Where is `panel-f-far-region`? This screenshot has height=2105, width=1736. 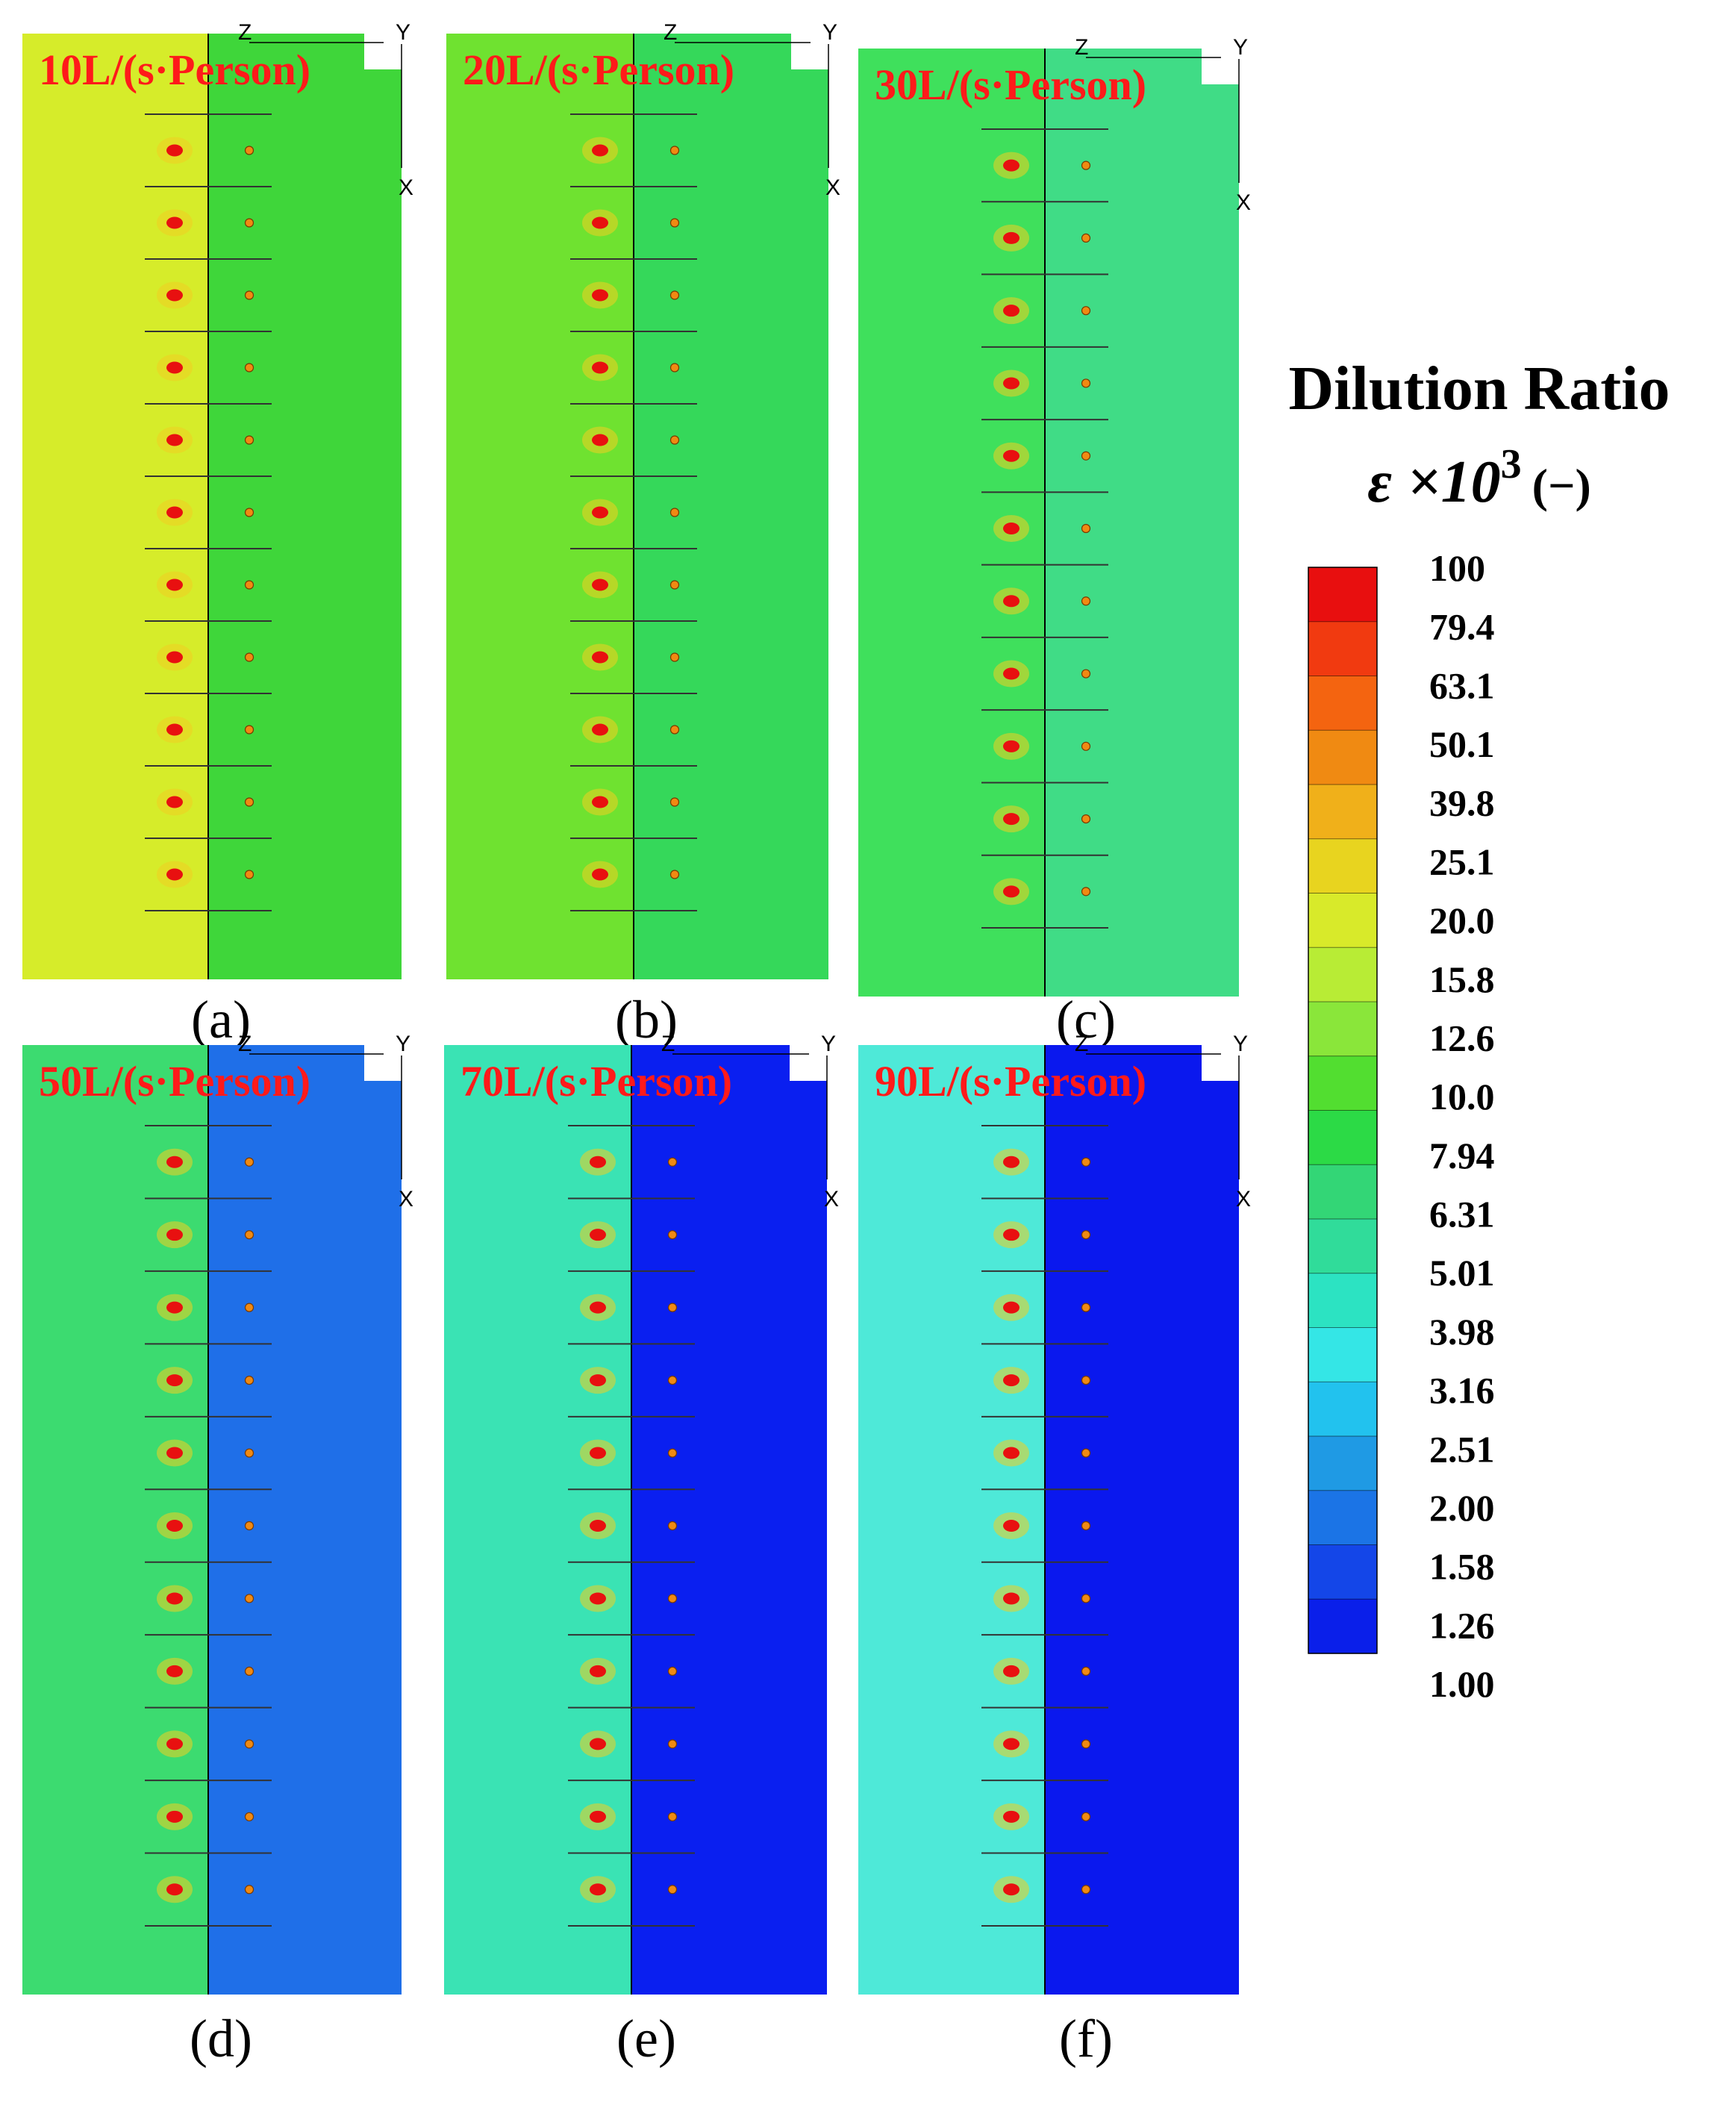
panel-f-far-region is located at coordinates (1142, 1520).